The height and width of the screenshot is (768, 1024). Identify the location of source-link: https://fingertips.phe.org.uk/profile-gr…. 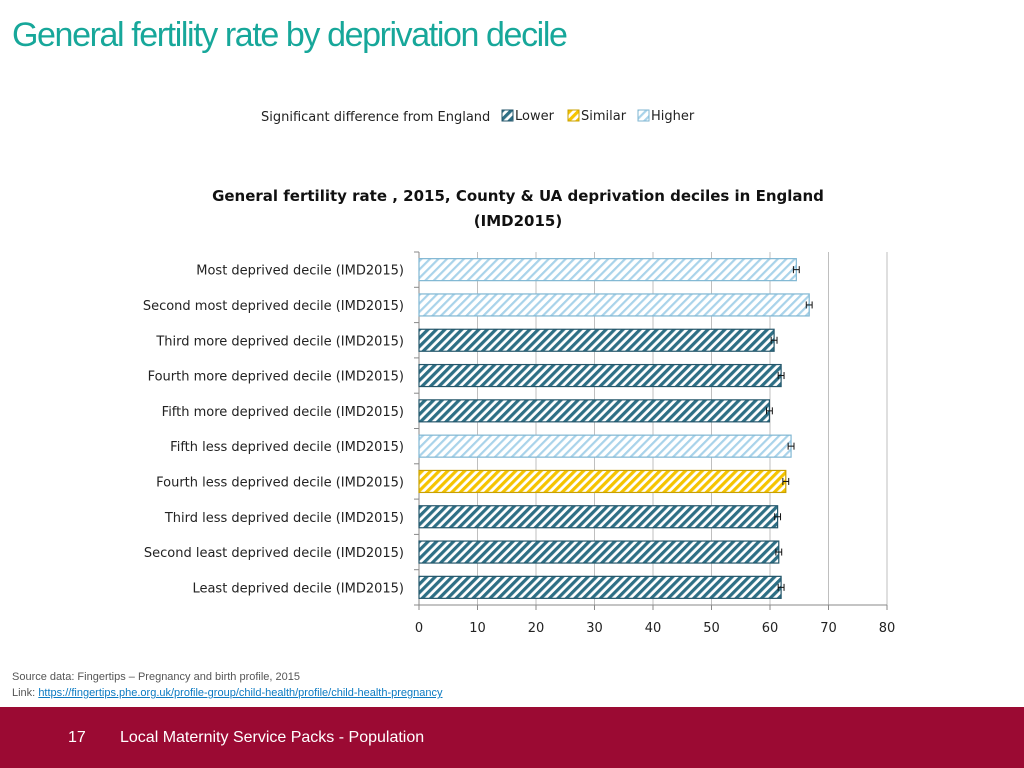
(240, 693).